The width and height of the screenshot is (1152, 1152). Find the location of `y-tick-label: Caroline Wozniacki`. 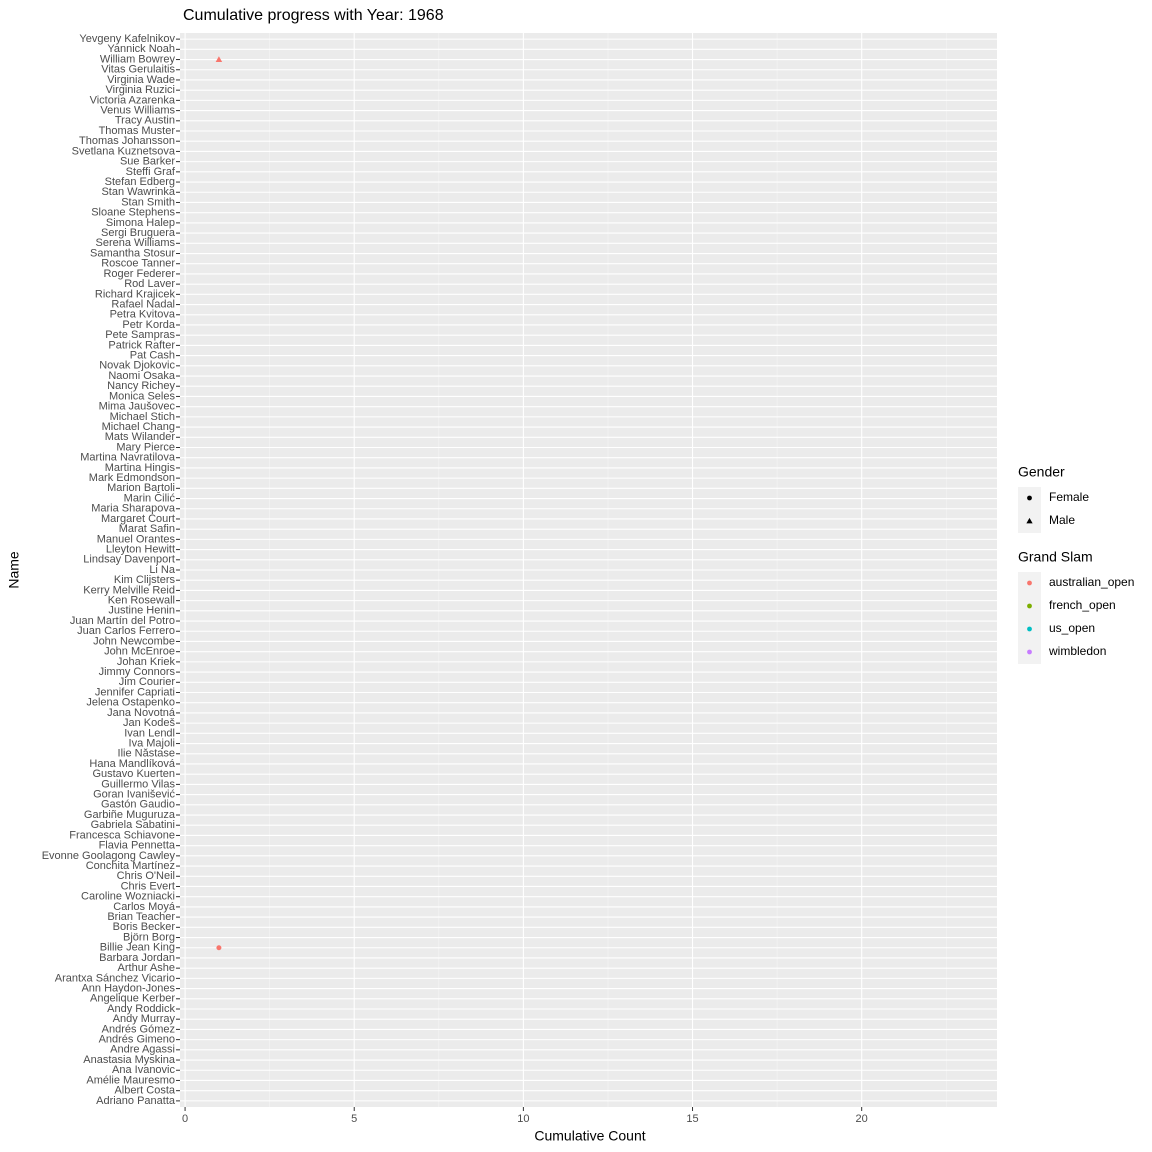

y-tick-label: Caroline Wozniacki is located at coordinates (128, 897).